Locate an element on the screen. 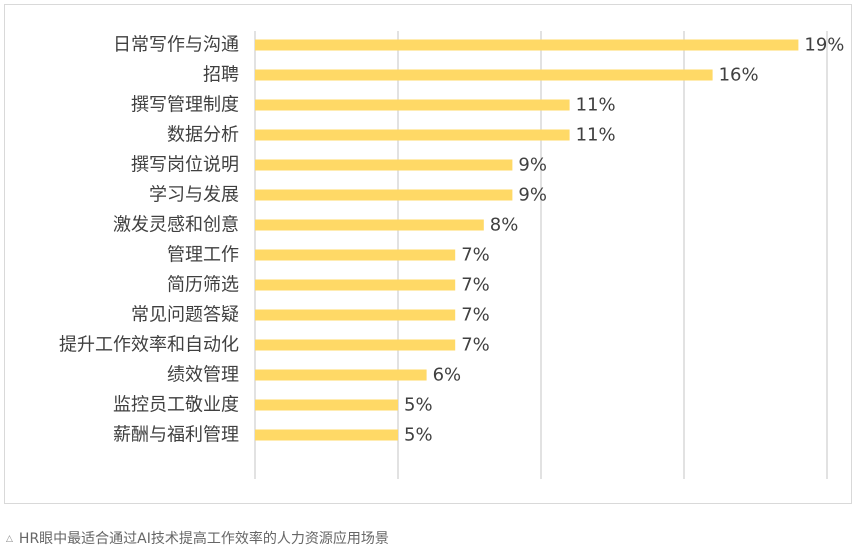 This screenshot has width=862, height=554. triangle-icon: △ is located at coordinates (9, 539).